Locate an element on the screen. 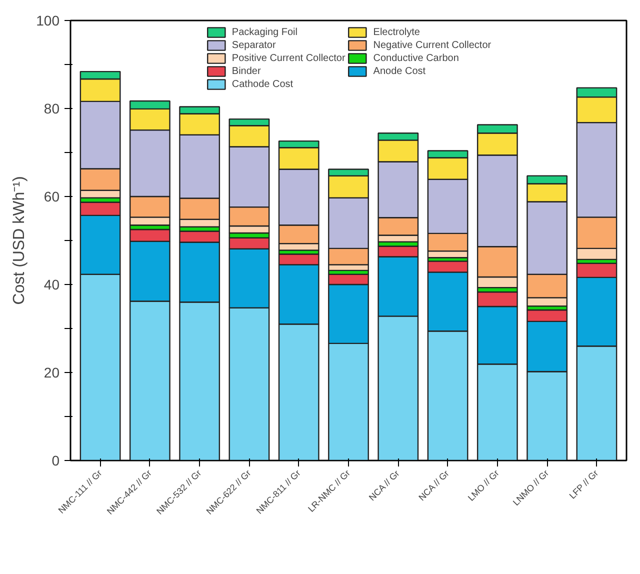 This screenshot has height=574, width=640. y-tick-label: 20 is located at coordinates (52, 372).